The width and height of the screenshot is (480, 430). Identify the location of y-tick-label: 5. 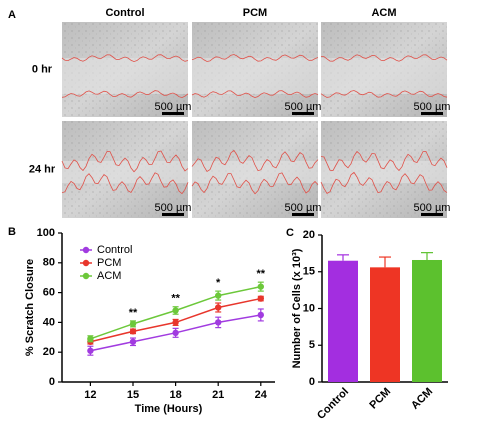
(312, 345).